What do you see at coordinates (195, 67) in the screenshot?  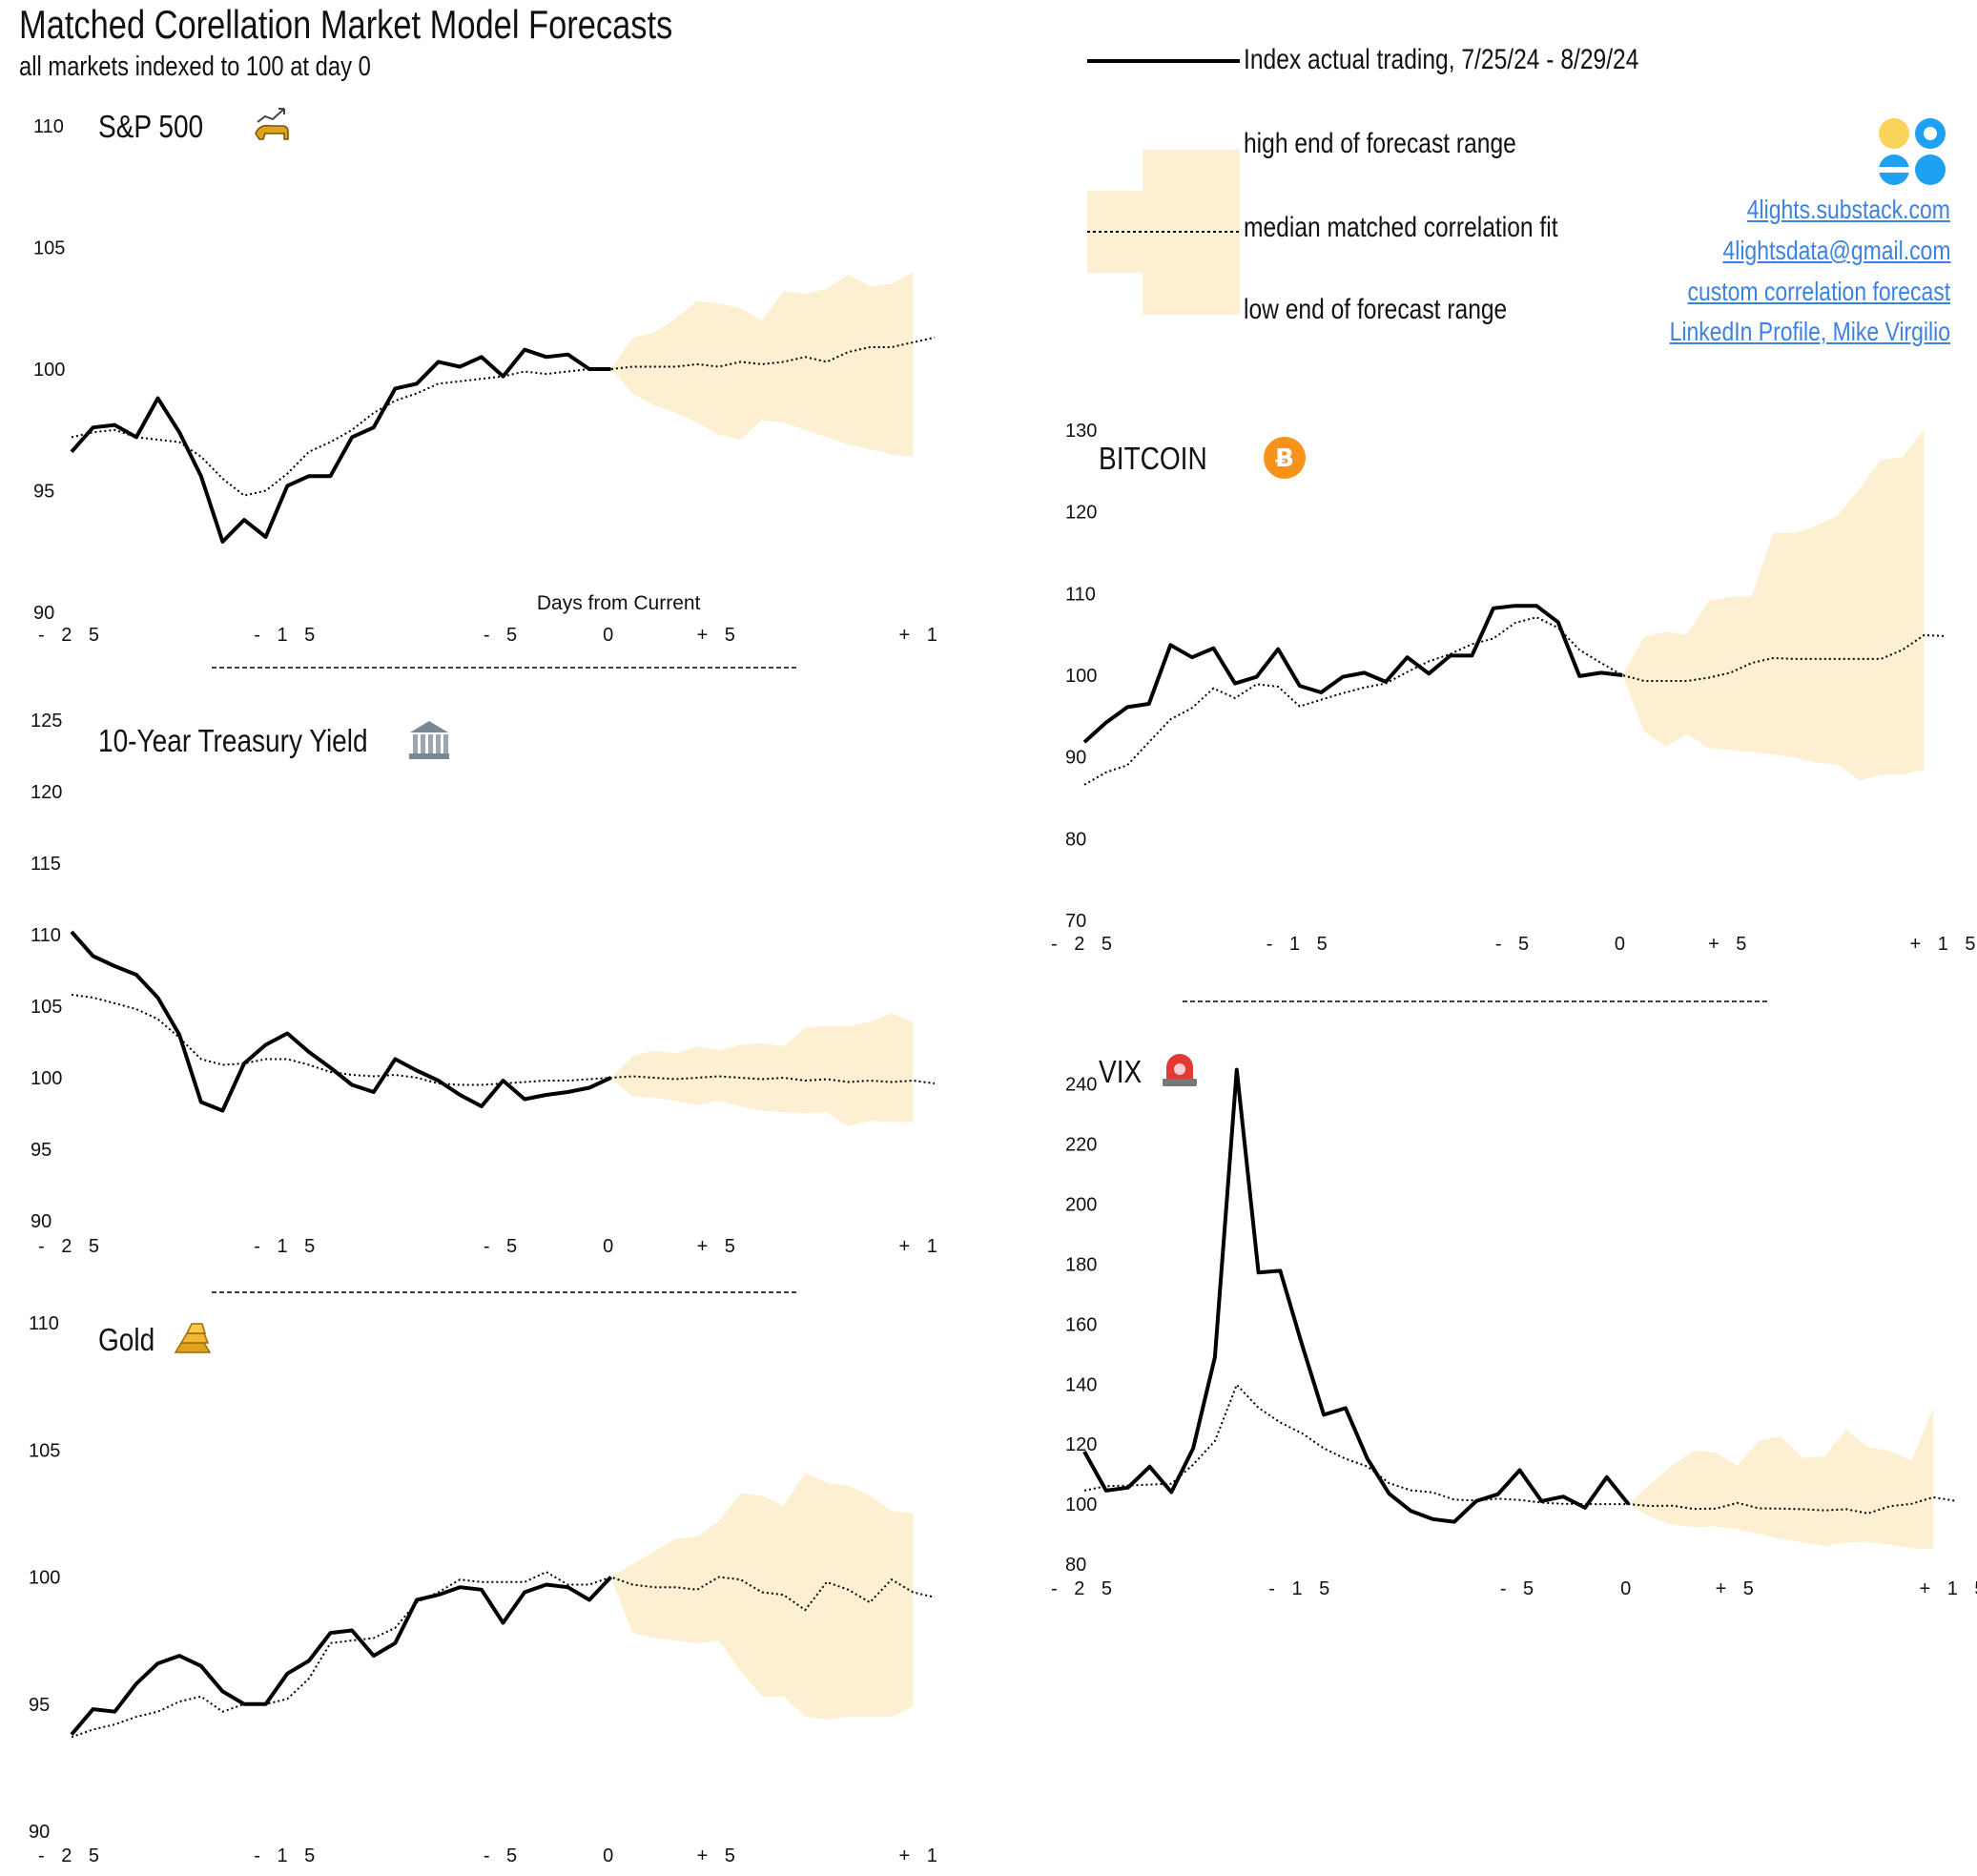 I see `page-subtitle: all markets indexed to 100 at day 0` at bounding box center [195, 67].